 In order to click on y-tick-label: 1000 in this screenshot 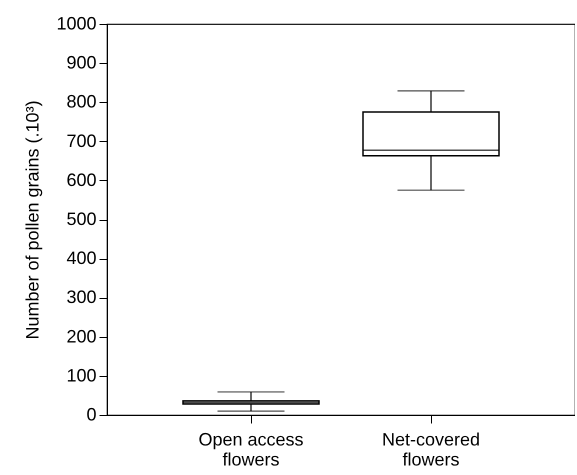, I will do `click(76, 24)`.